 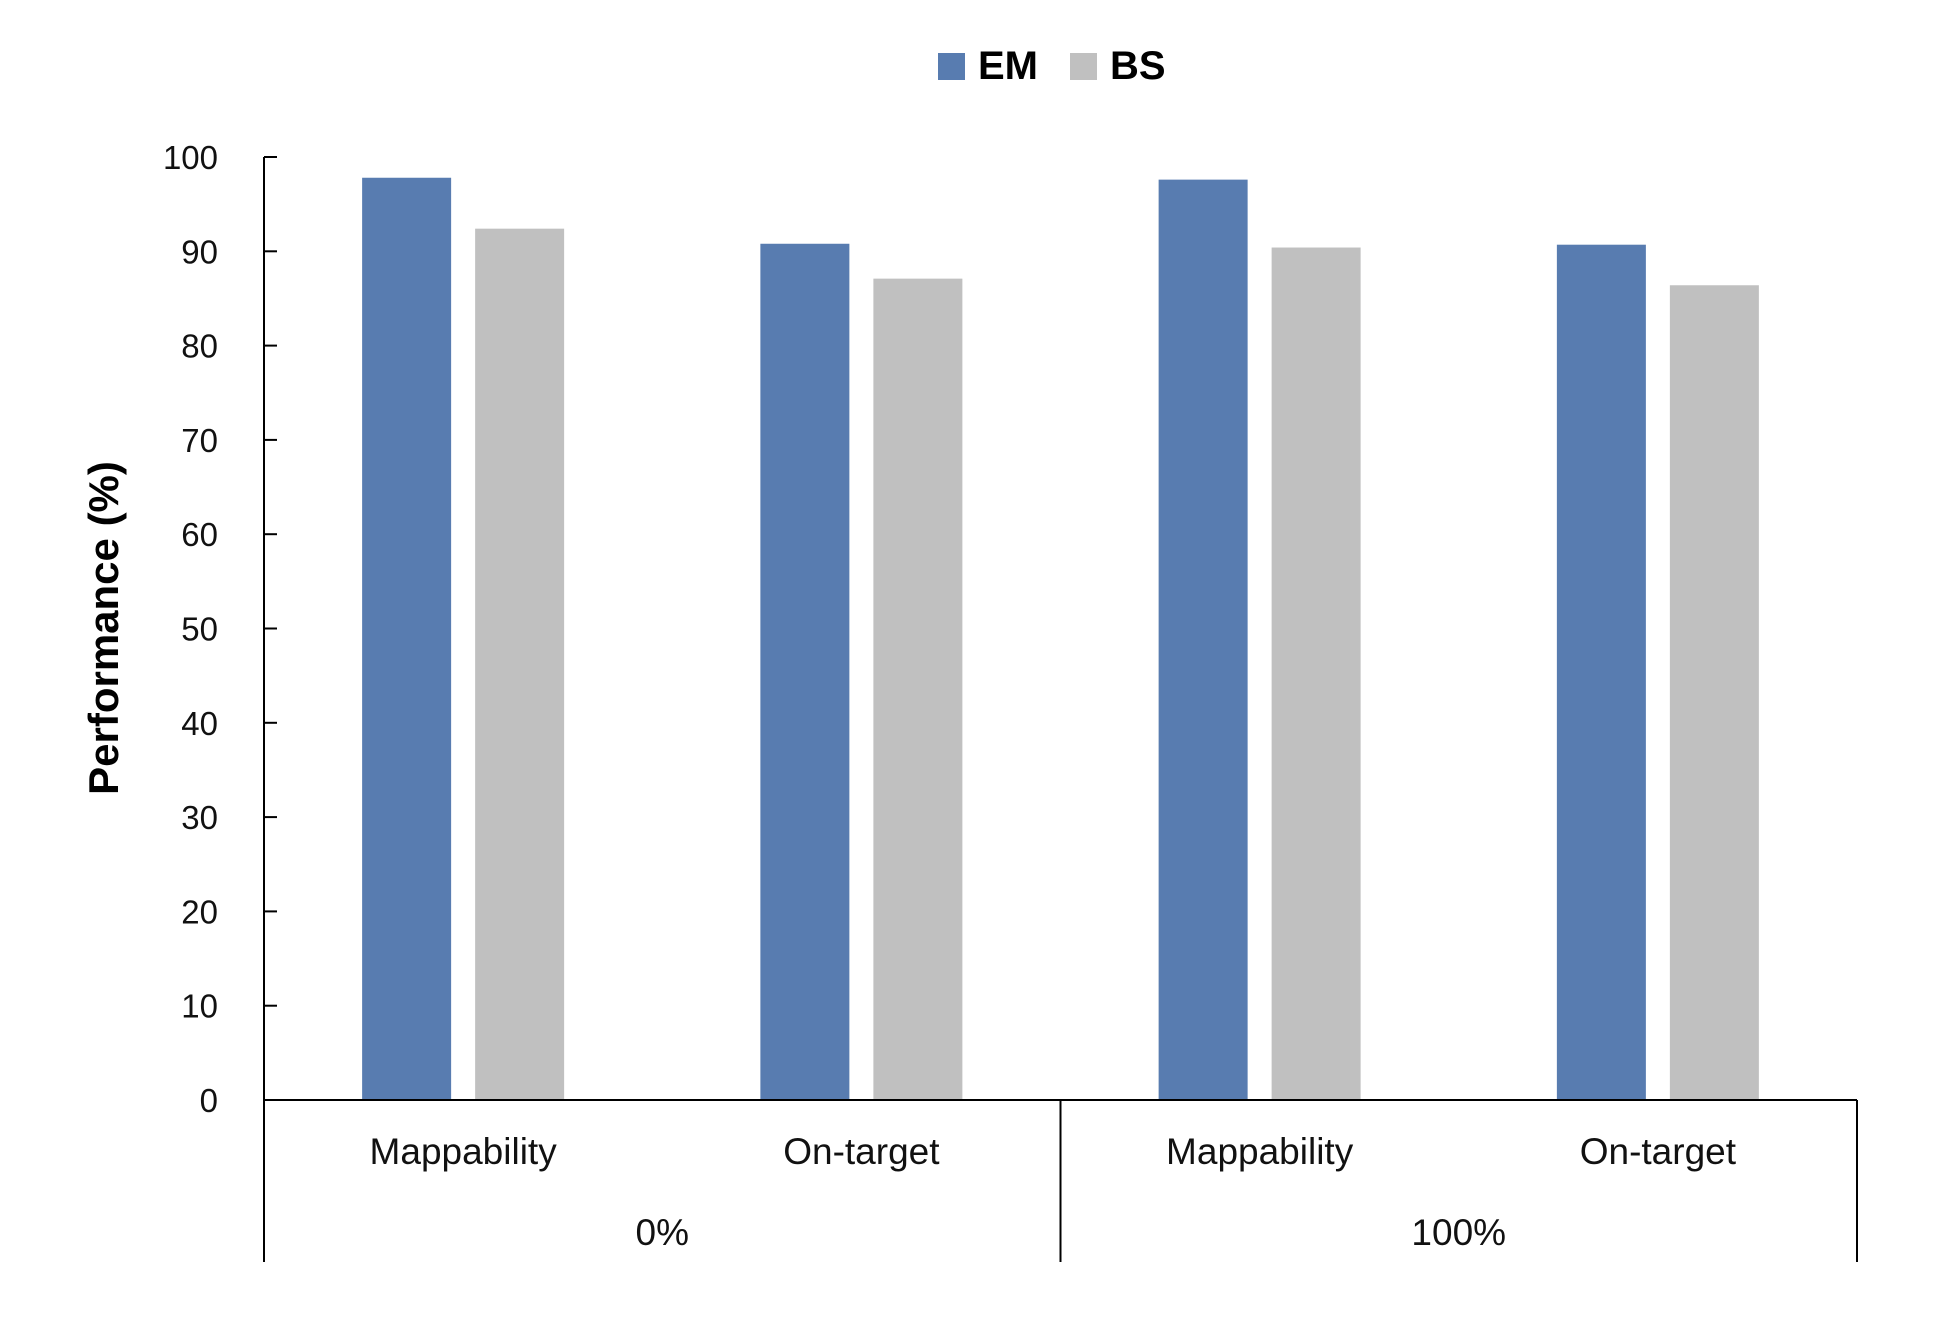 I want to click on y-tick-label: 90, so click(x=199, y=251).